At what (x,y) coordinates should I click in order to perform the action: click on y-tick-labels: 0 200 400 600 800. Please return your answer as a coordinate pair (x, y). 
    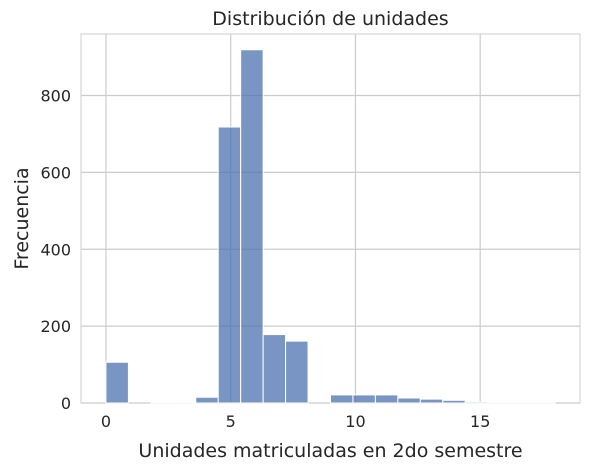
    Looking at the image, I should click on (55, 250).